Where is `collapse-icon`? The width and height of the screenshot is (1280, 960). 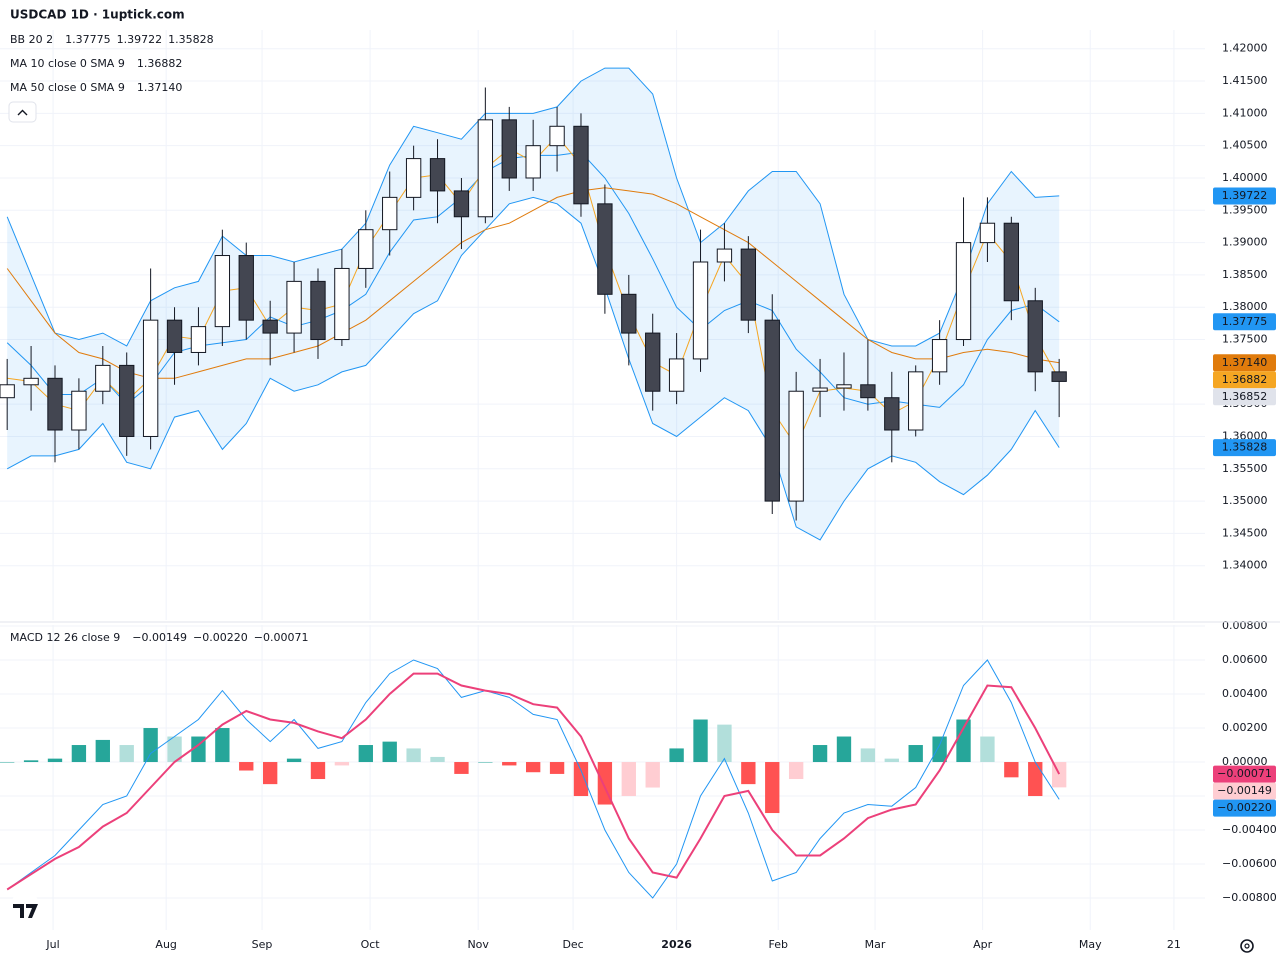
collapse-icon is located at coordinates (22, 112).